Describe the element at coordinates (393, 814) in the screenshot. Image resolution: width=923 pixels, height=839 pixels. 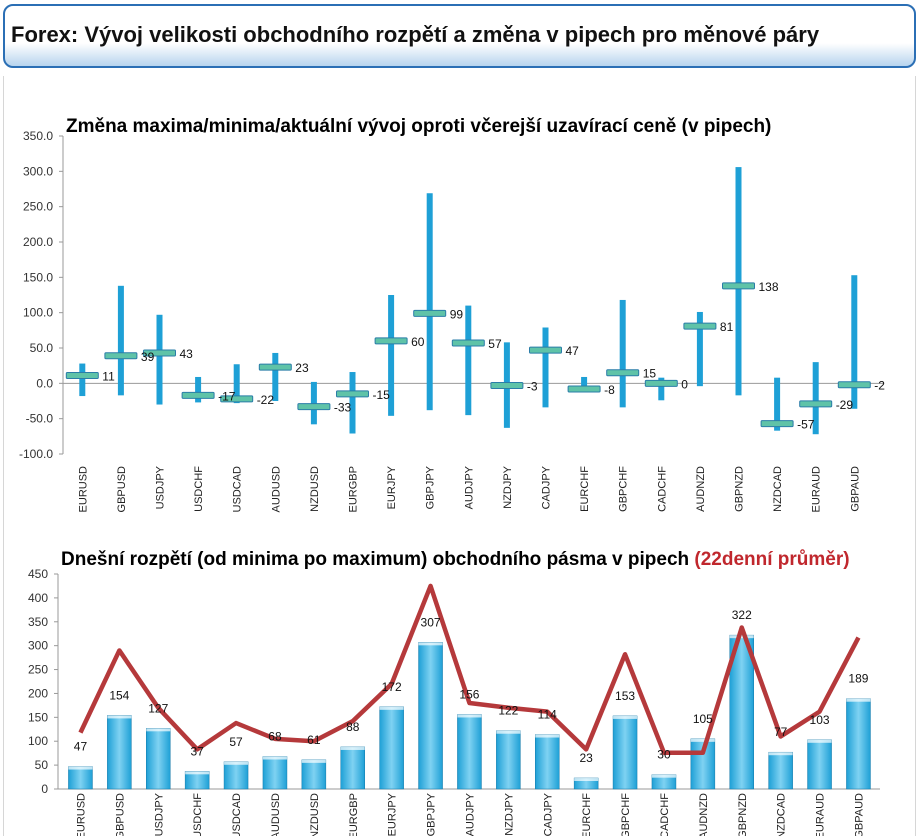
I see `chart2-category-label: EURJPY` at that location.